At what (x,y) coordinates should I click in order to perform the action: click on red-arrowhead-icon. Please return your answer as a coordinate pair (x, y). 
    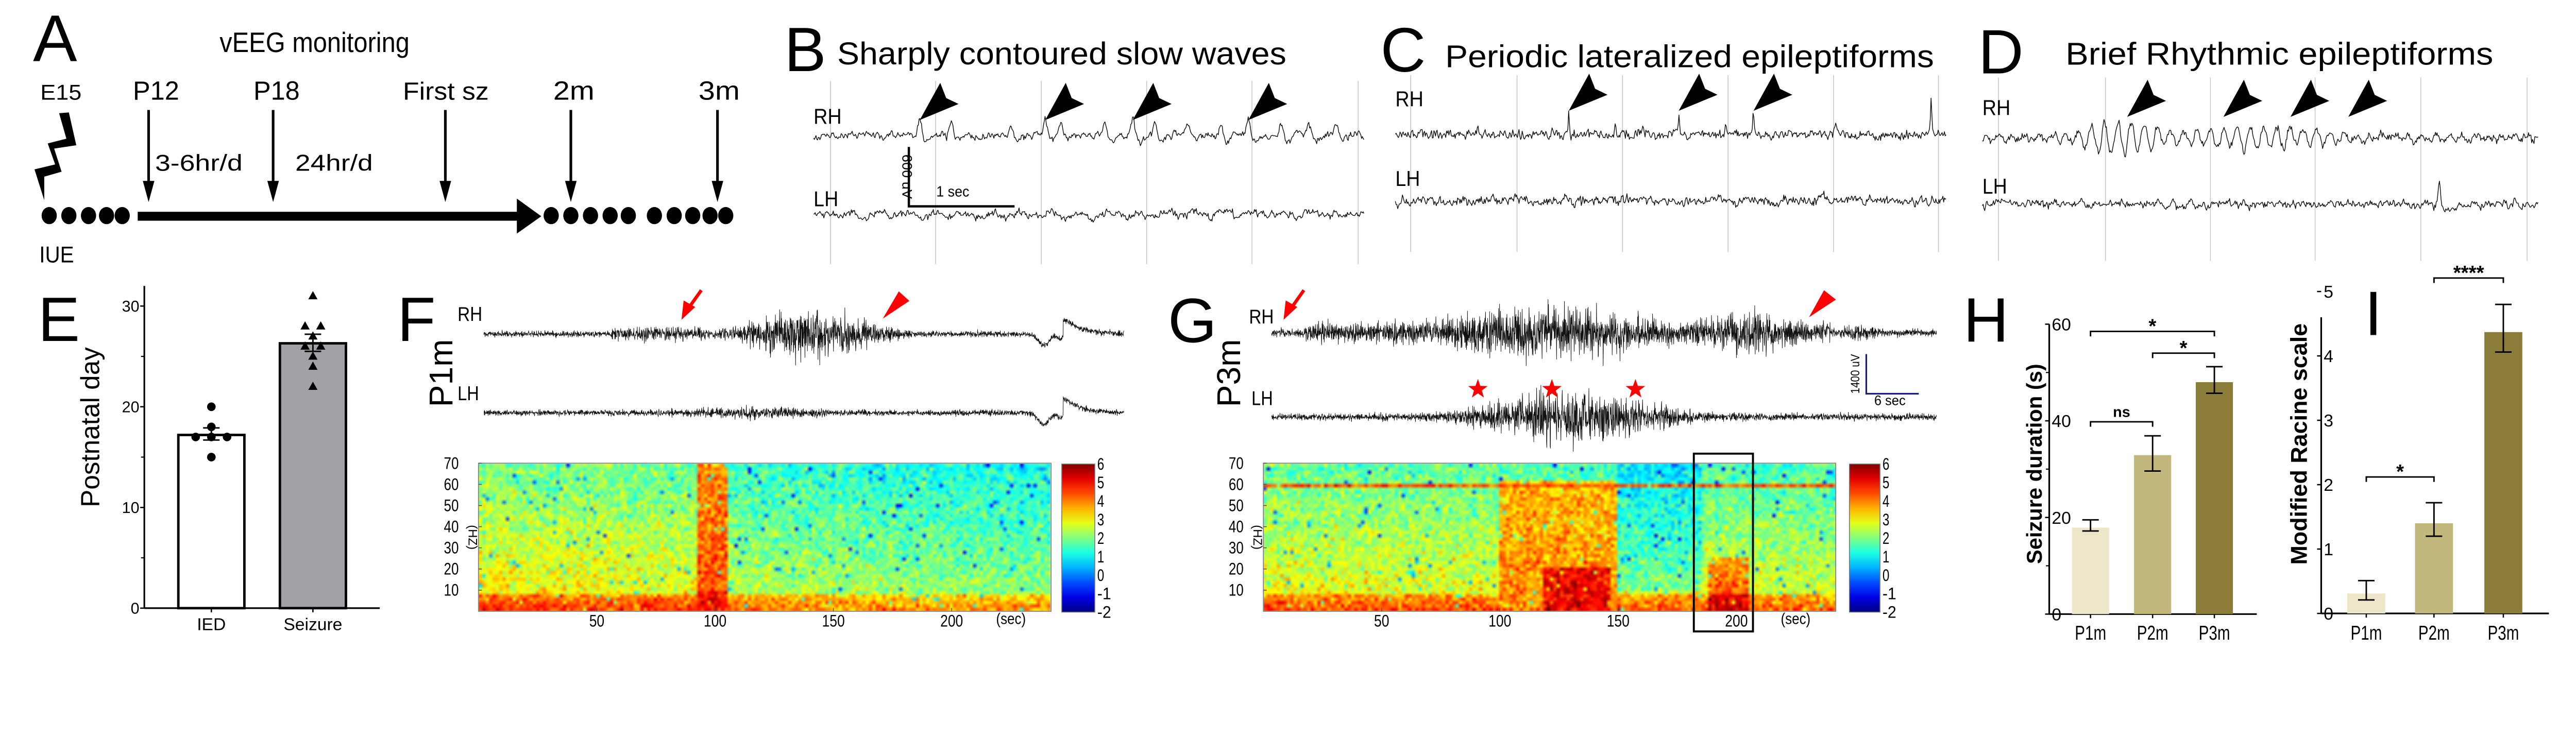
    Looking at the image, I should click on (896, 305).